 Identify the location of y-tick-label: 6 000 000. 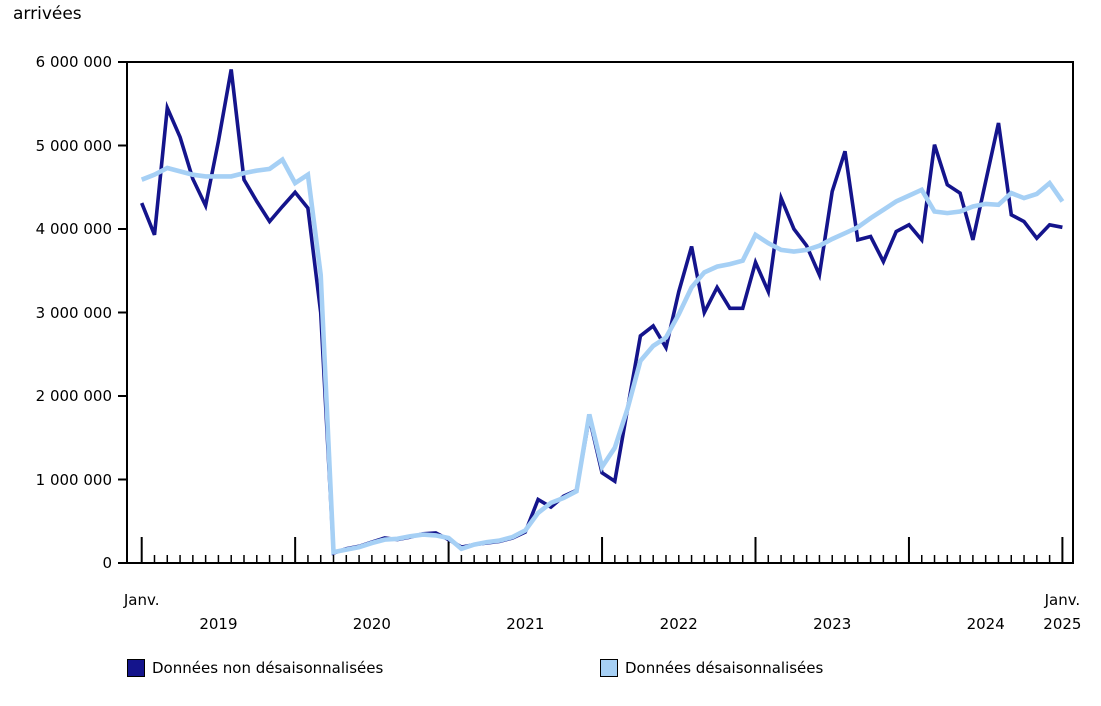
(73, 62).